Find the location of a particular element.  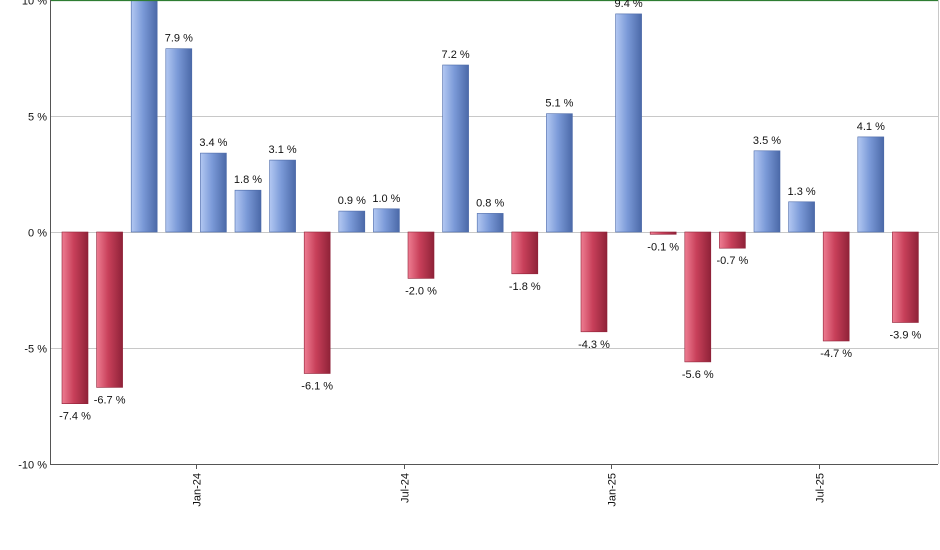

data-label: 9.4 % is located at coordinates (629, 5).